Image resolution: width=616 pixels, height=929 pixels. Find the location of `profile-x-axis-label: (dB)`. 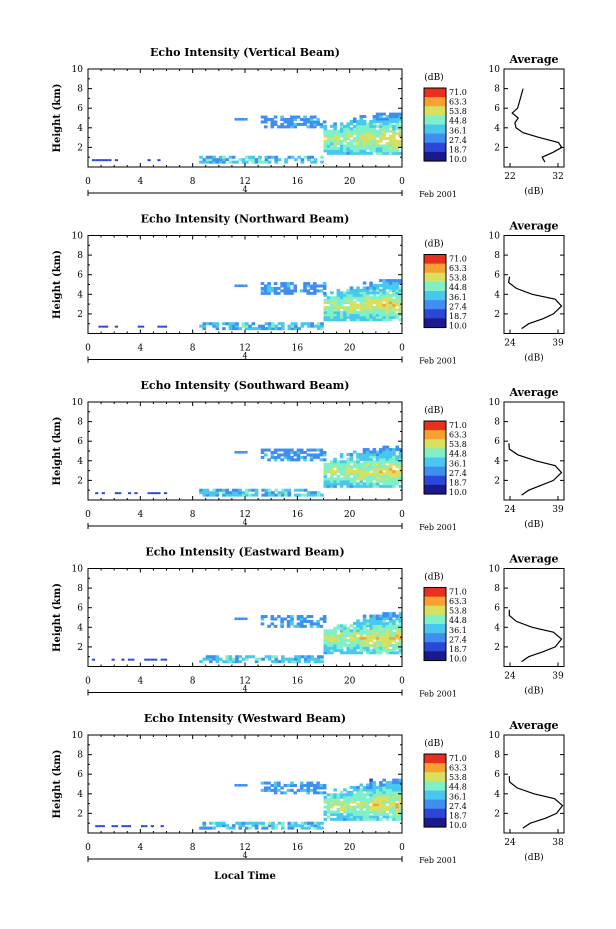

profile-x-axis-label: (dB) is located at coordinates (533, 857).